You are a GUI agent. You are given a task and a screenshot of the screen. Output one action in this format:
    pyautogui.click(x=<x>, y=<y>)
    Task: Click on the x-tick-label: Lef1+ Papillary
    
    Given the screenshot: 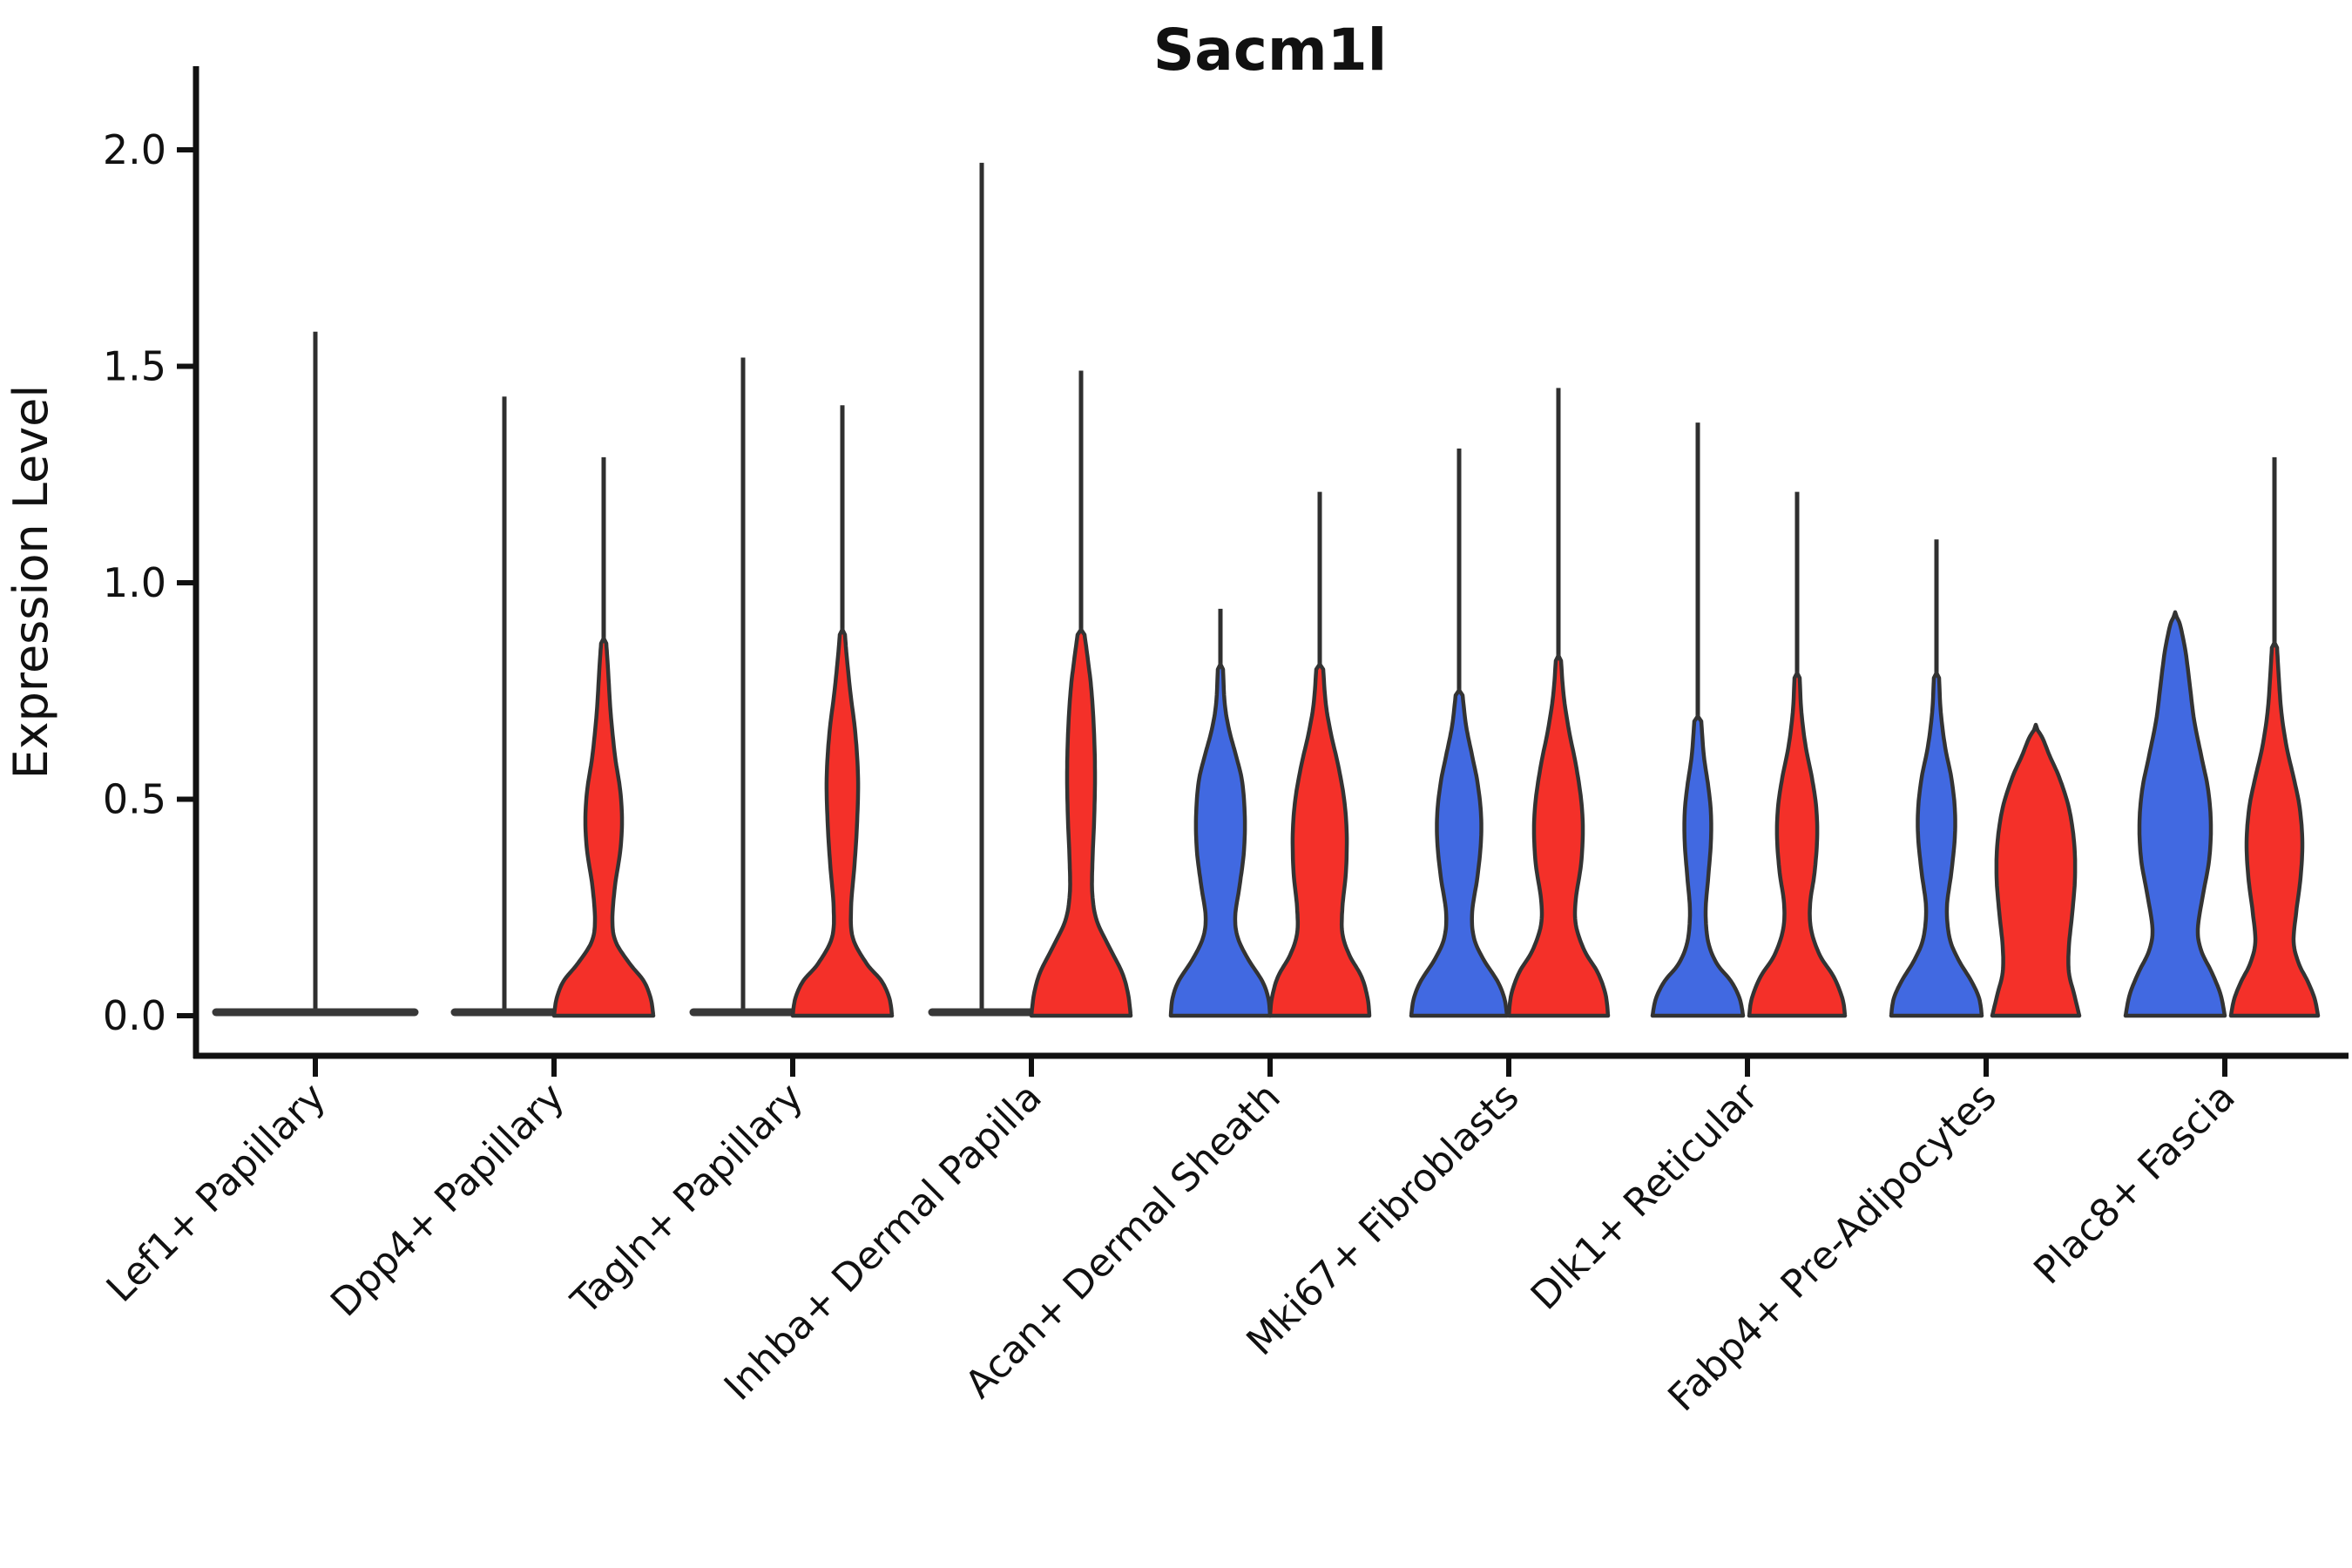 What is the action you would take?
    pyautogui.click(x=216, y=1193)
    